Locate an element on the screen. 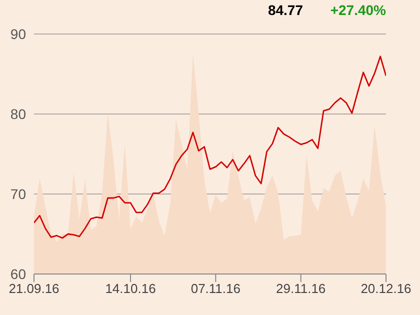 This screenshot has height=315, width=420. x-tick-label: 20.12.16 is located at coordinates (386, 288).